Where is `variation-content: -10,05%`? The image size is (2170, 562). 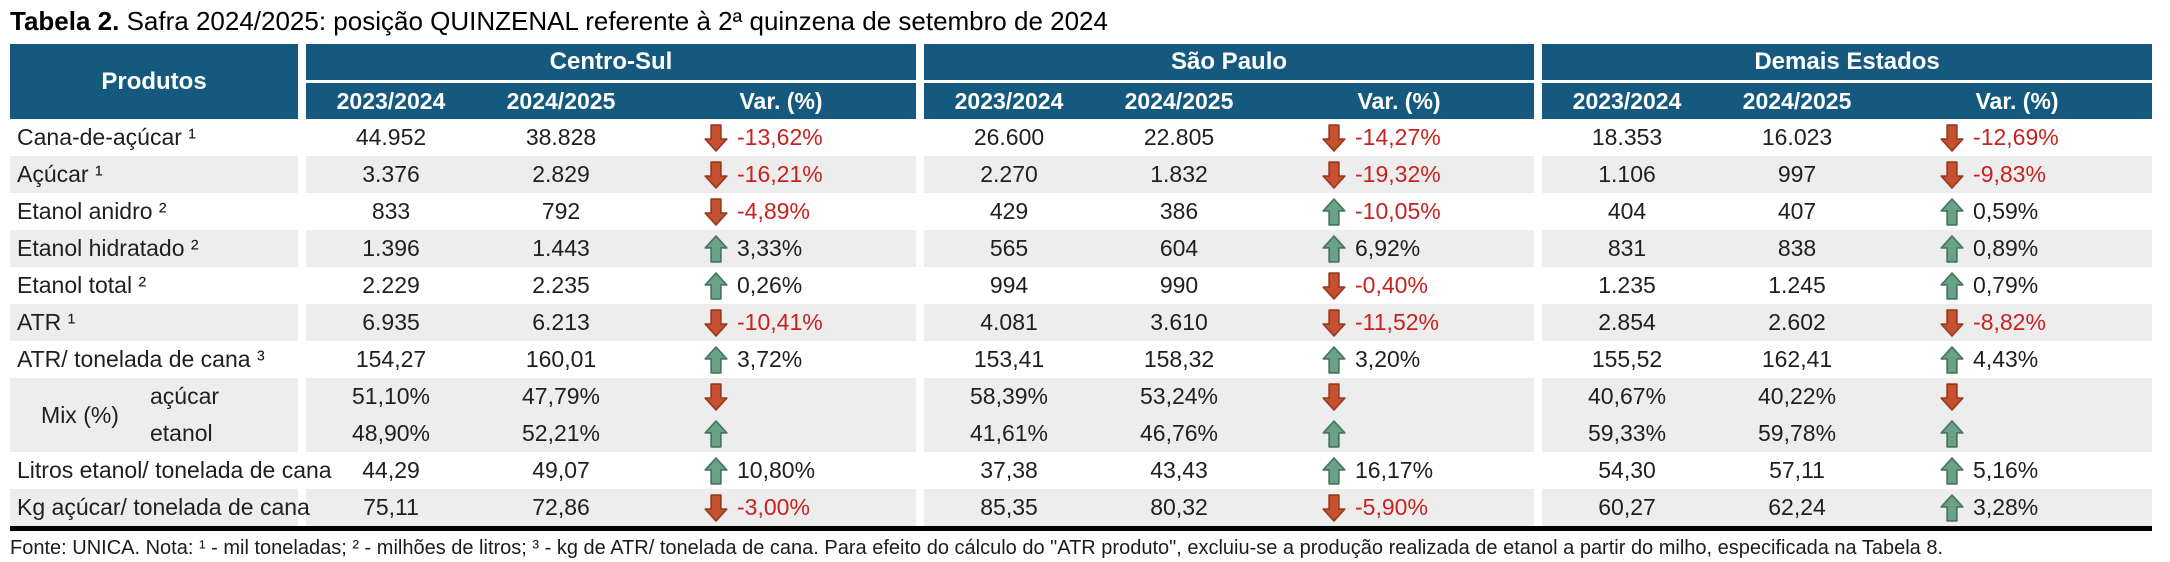
variation-content: -10,05% is located at coordinates (1428, 211).